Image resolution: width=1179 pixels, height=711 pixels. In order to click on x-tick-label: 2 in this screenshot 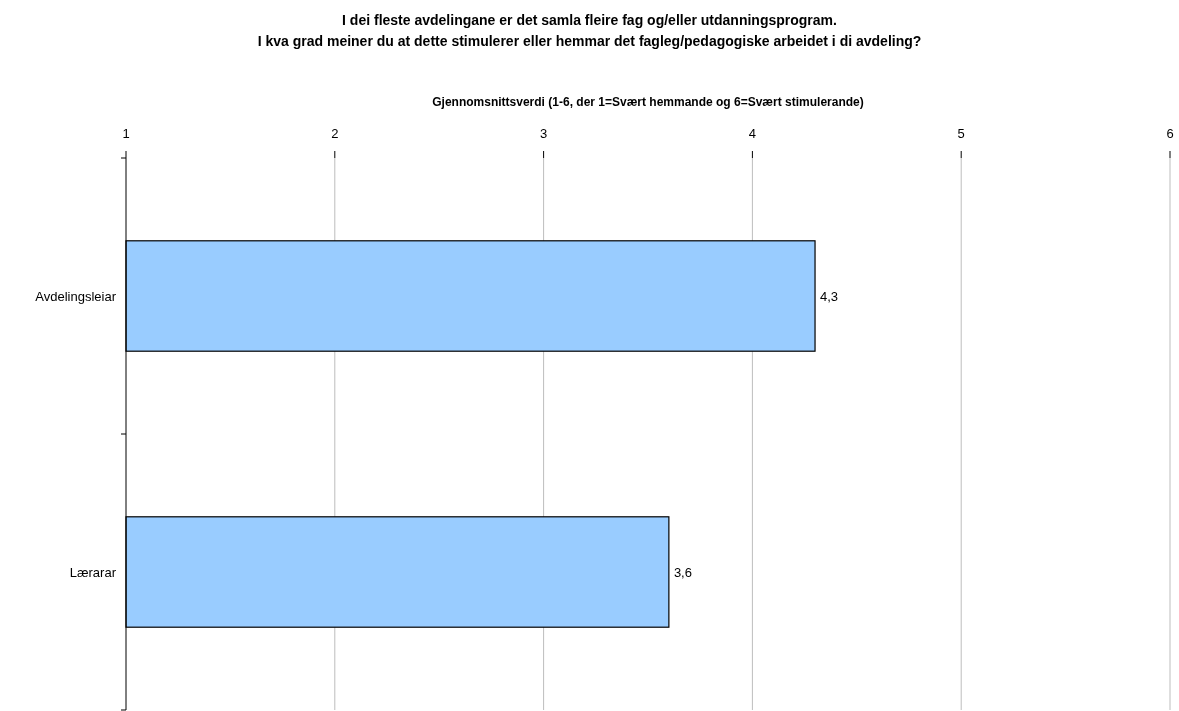, I will do `click(335, 133)`.